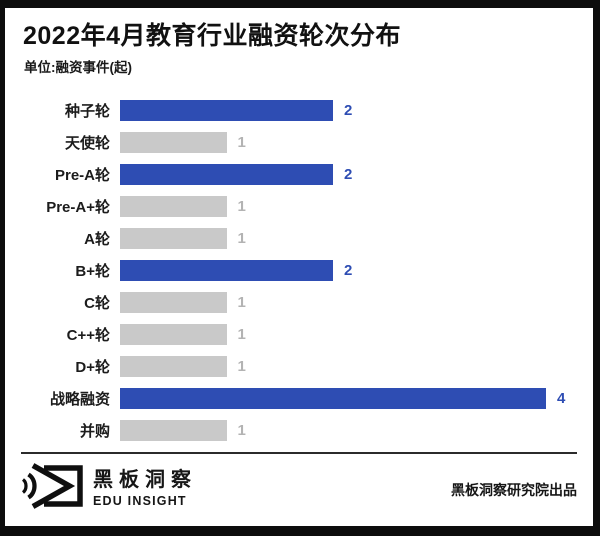 The image size is (600, 536). What do you see at coordinates (82, 175) in the screenshot?
I see `category-label: Pre-A轮` at bounding box center [82, 175].